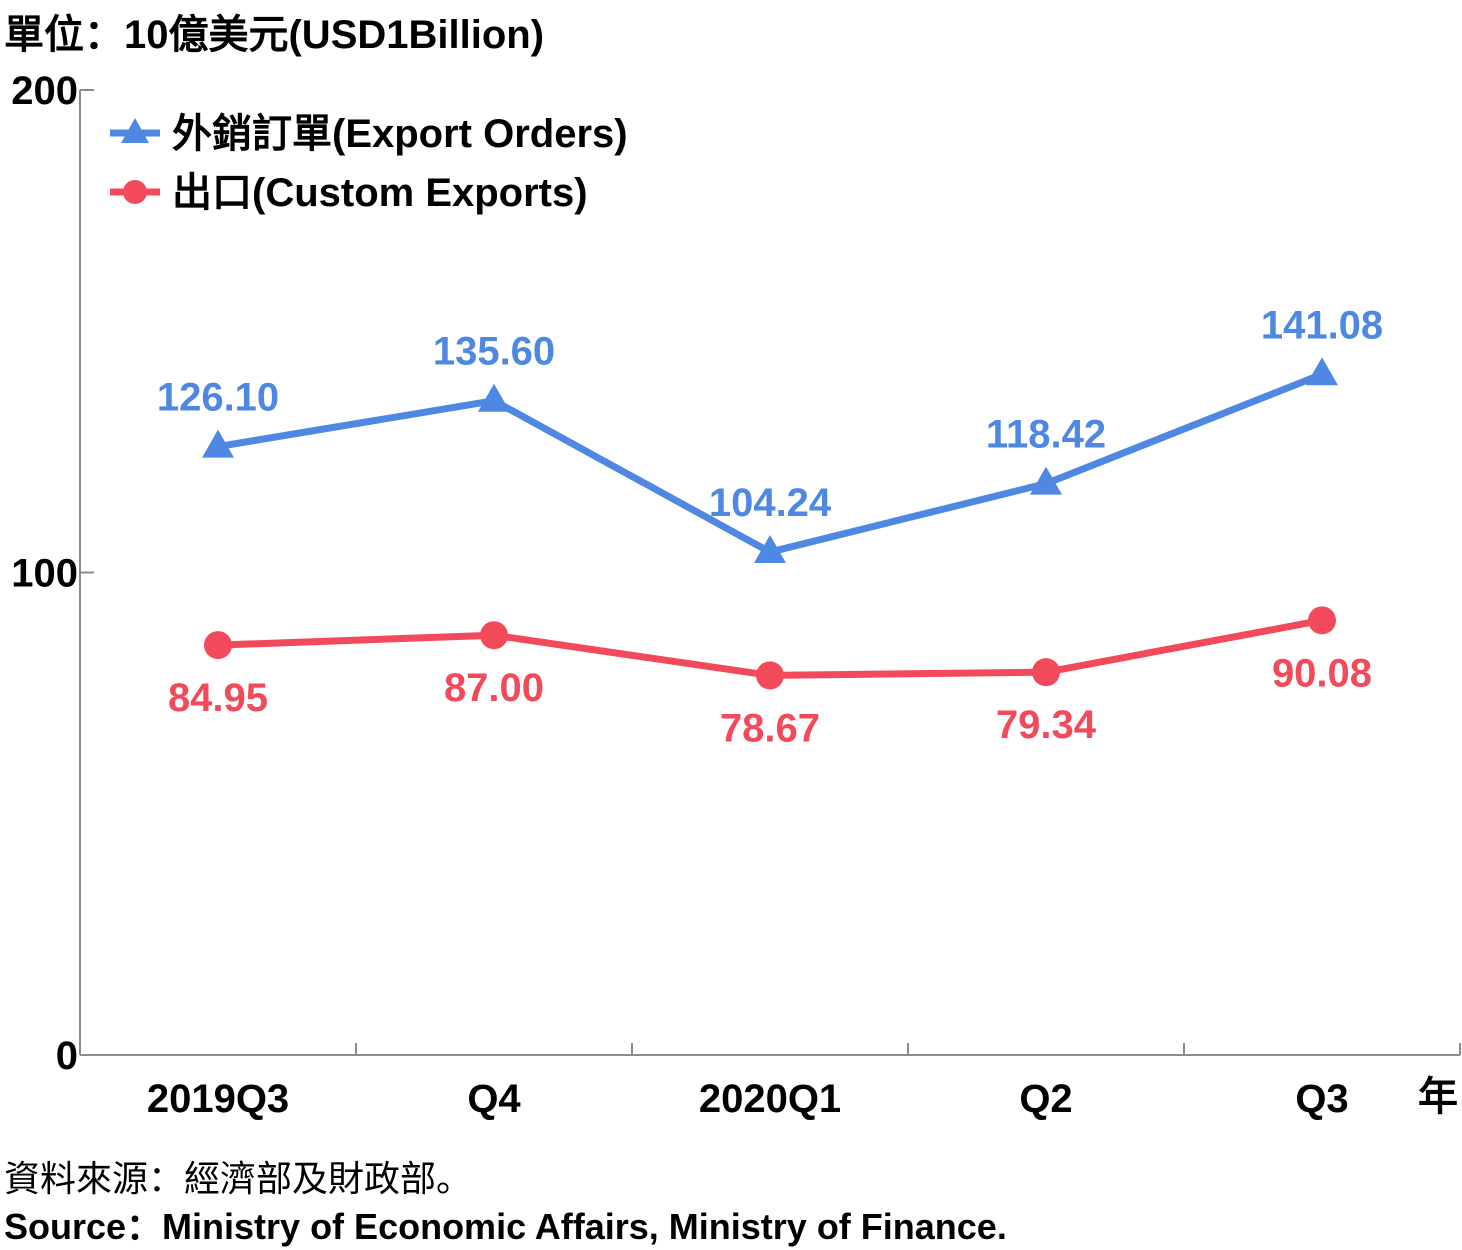 Image resolution: width=1462 pixels, height=1250 pixels. I want to click on export-orders-line, so click(770, 463).